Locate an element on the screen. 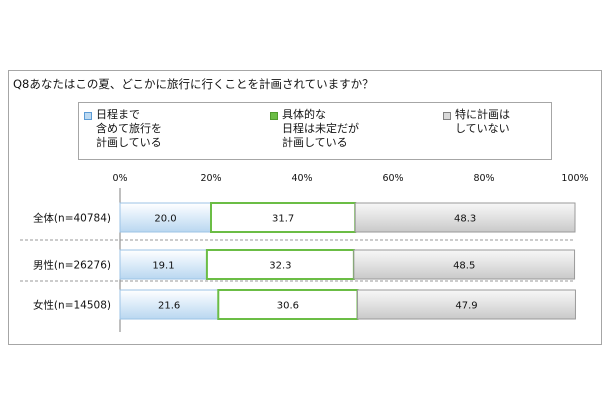 This screenshot has height=400, width=610. legend is located at coordinates (315, 131).